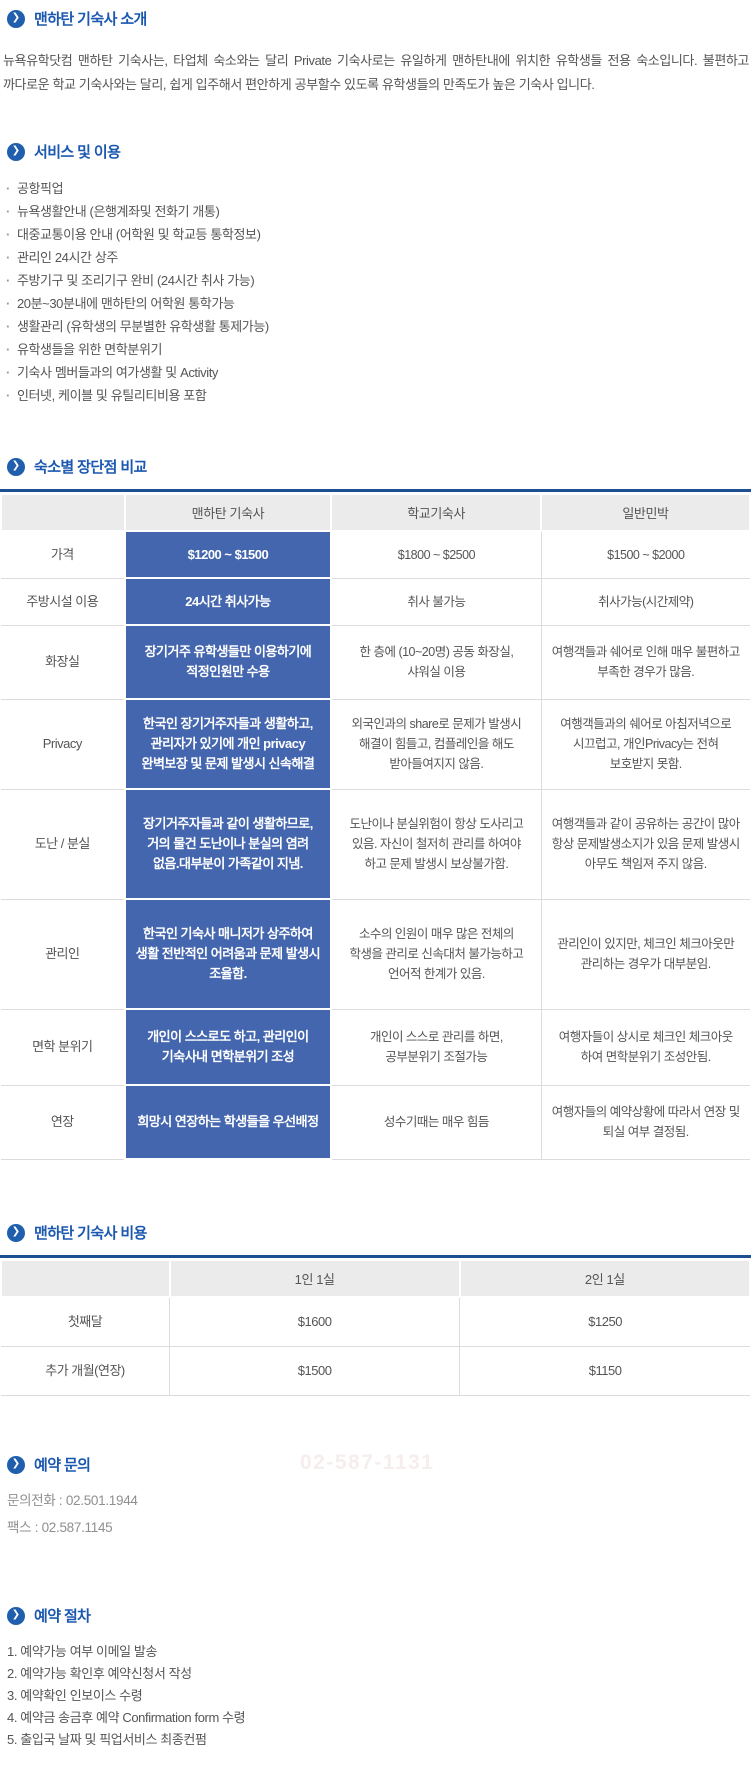 This screenshot has height=1768, width=751. What do you see at coordinates (62, 1616) in the screenshot?
I see `section-title-procedure: 예약 절차` at bounding box center [62, 1616].